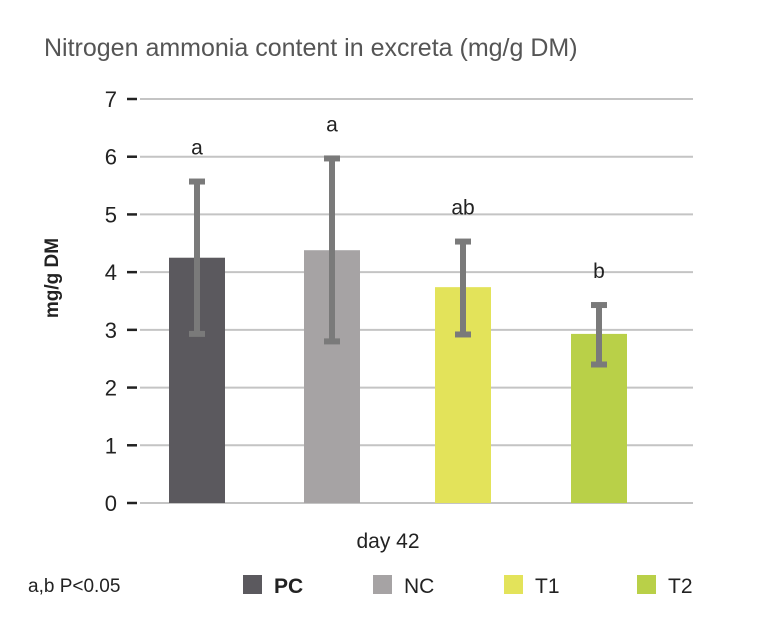 This screenshot has height=634, width=764. Describe the element at coordinates (111, 157) in the screenshot. I see `y-tick-label: 6` at that location.